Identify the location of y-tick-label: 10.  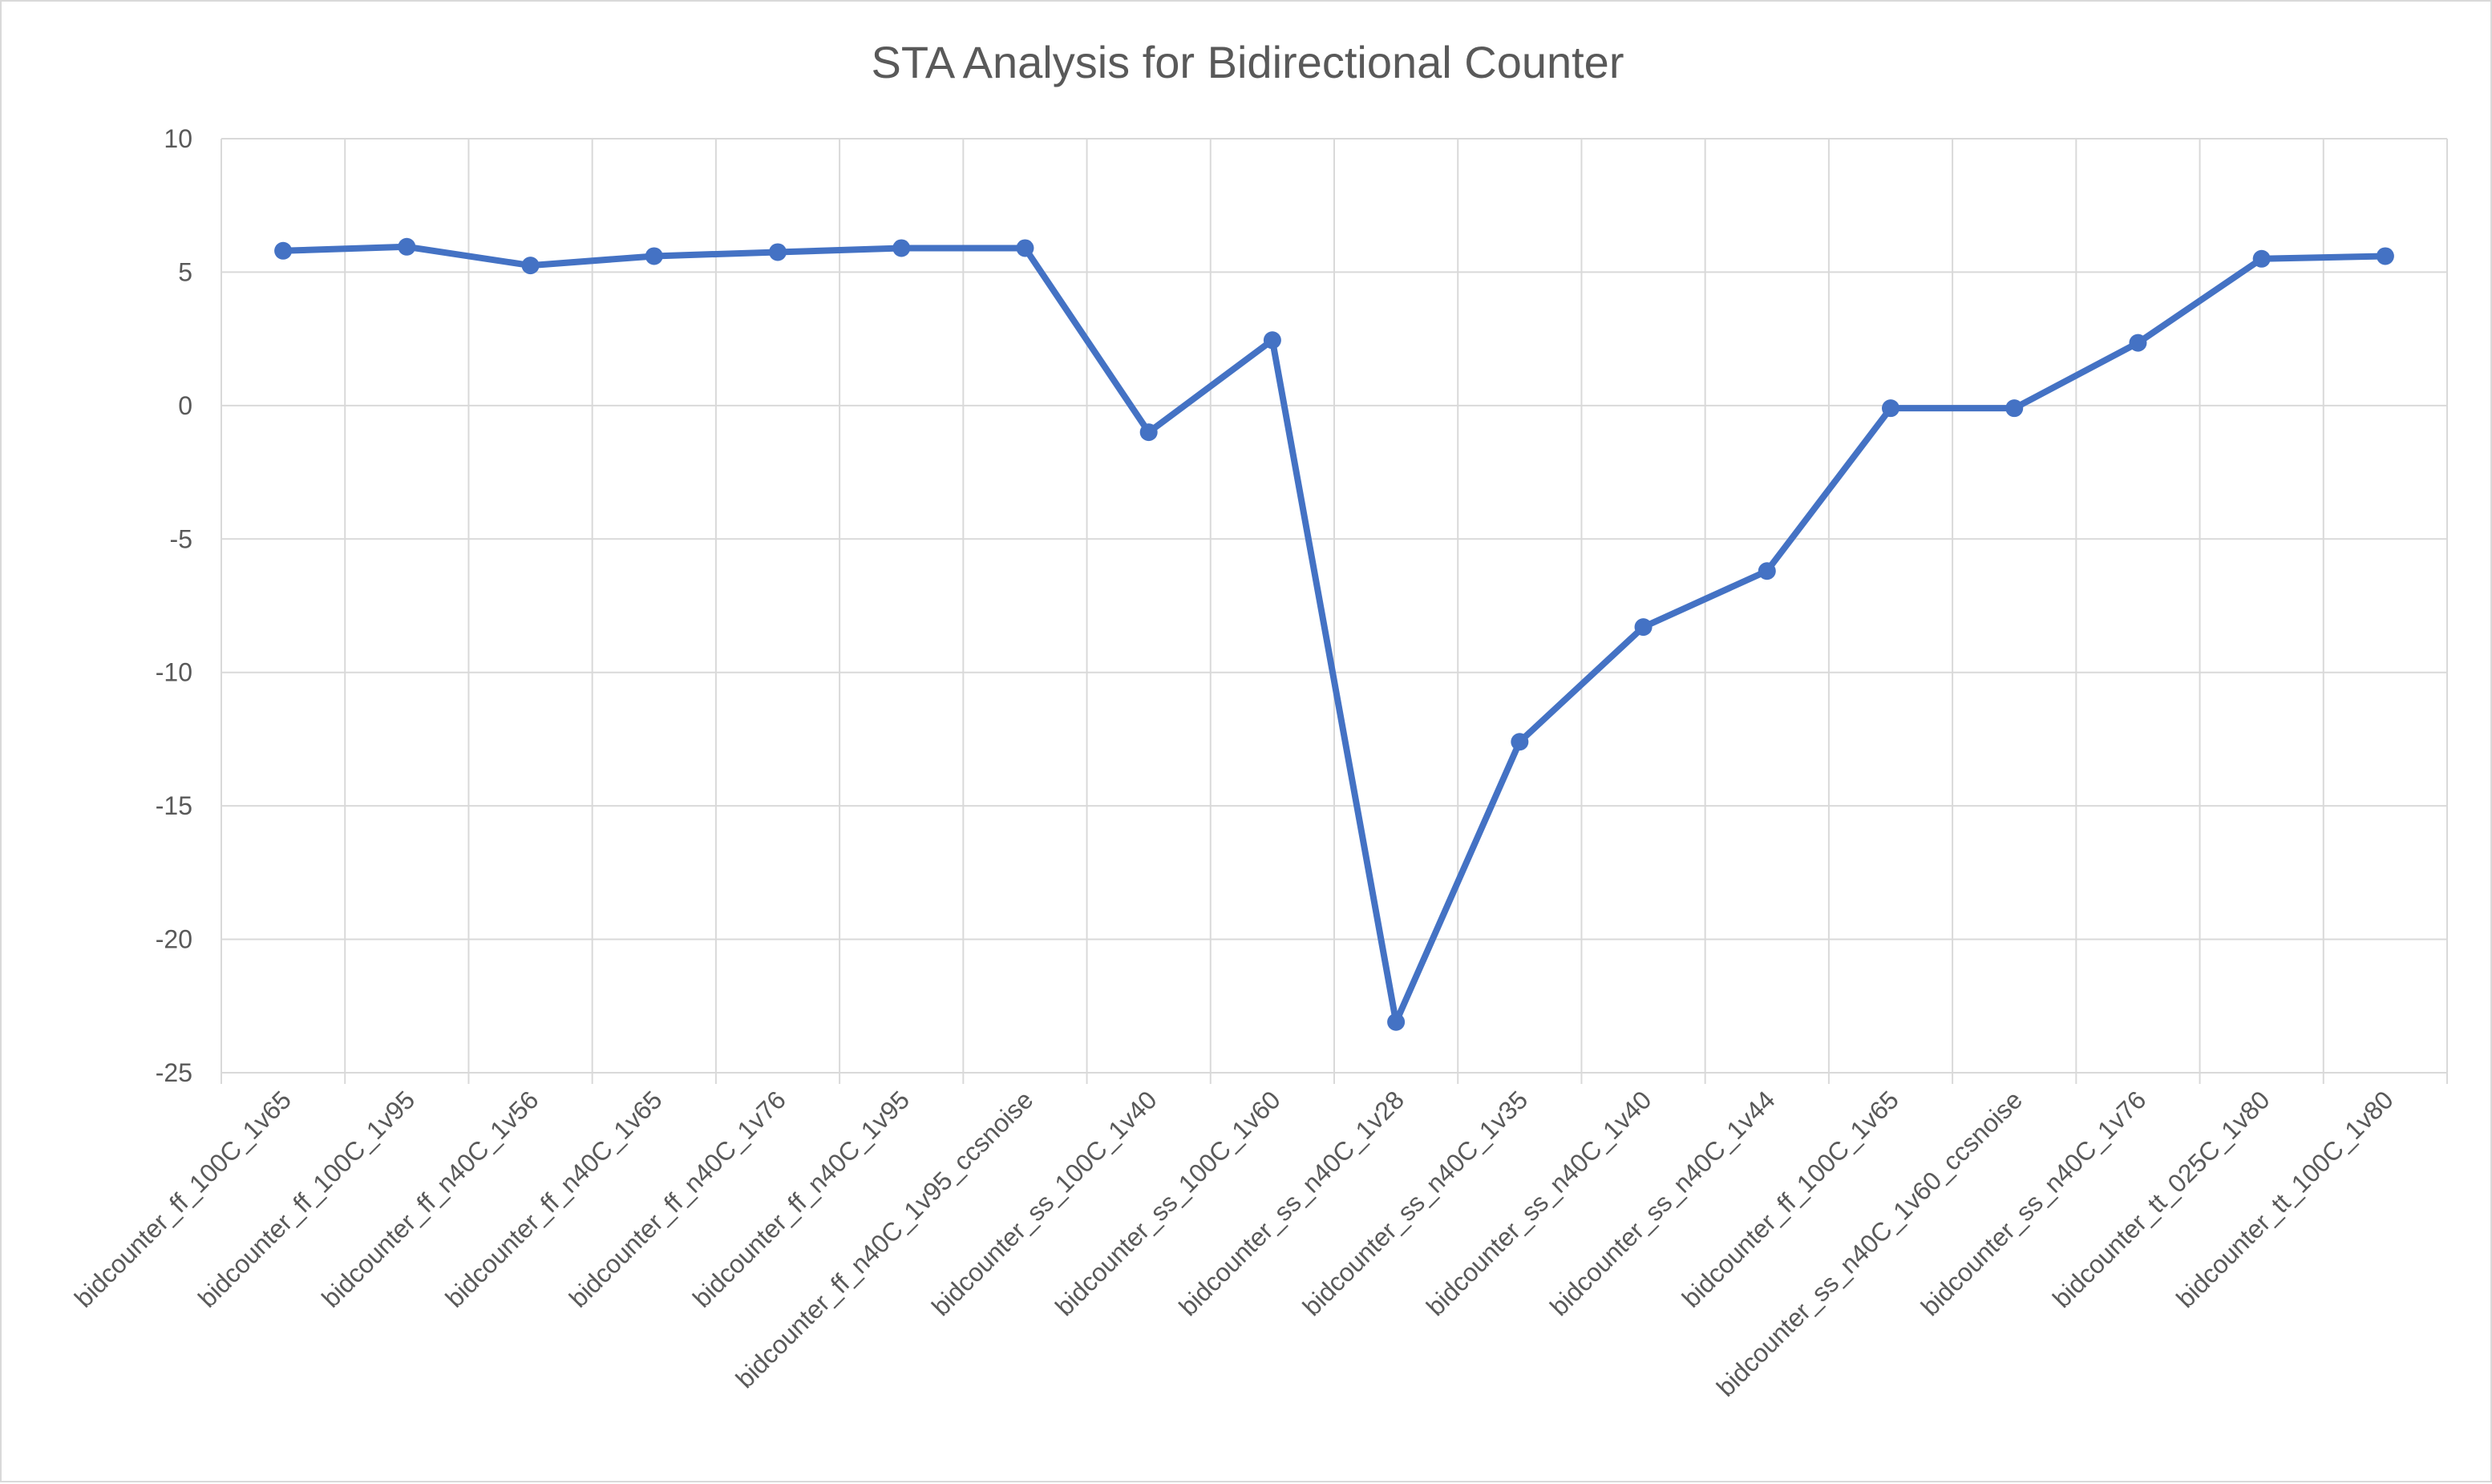
(178, 138).